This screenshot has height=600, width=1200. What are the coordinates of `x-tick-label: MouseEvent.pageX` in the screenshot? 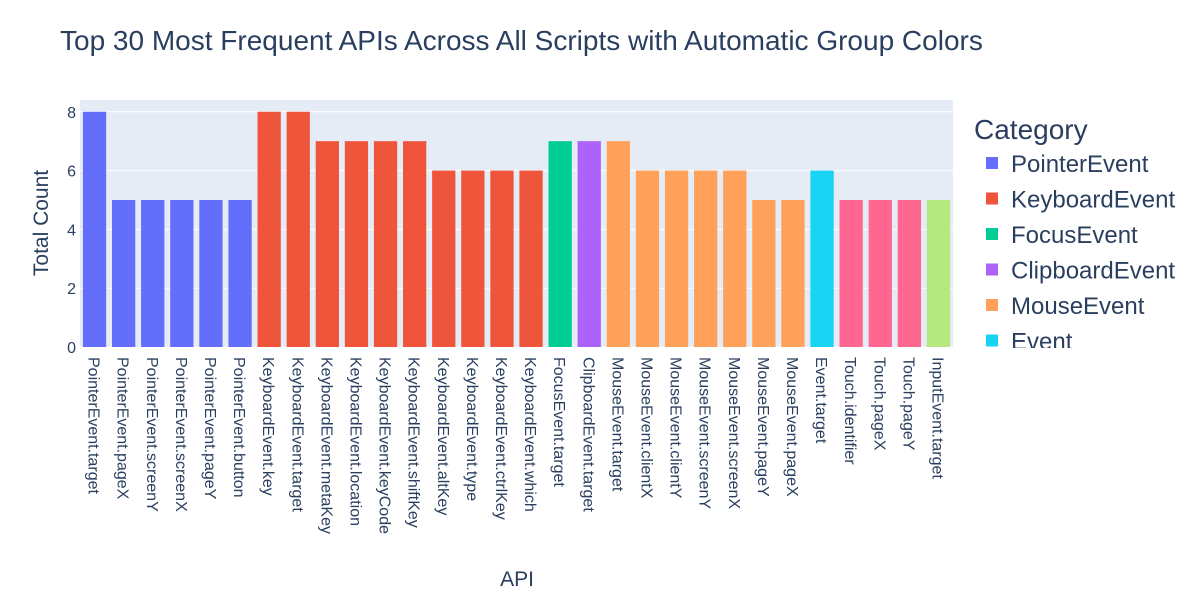 It's located at (791, 427).